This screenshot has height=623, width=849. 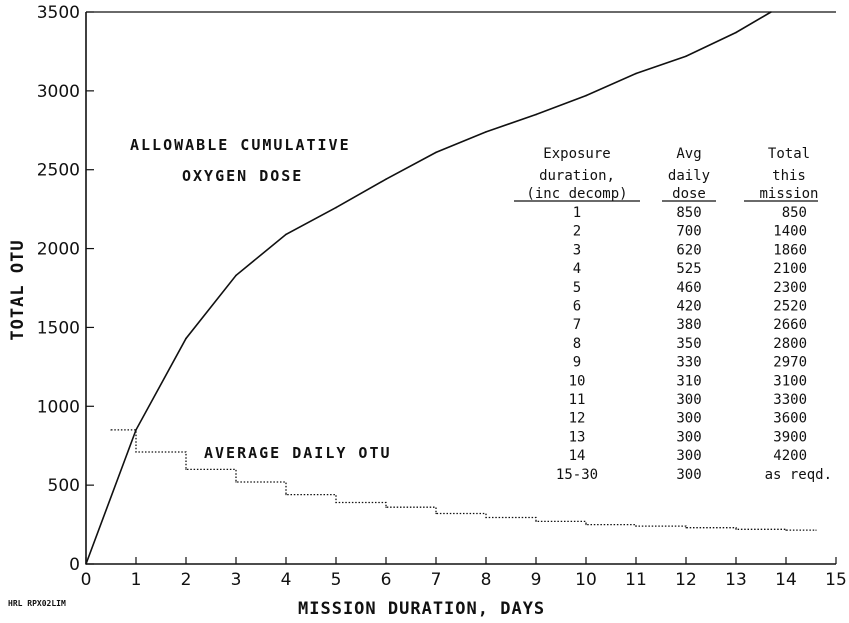 I want to click on table-cell: as reqd., so click(x=798, y=475).